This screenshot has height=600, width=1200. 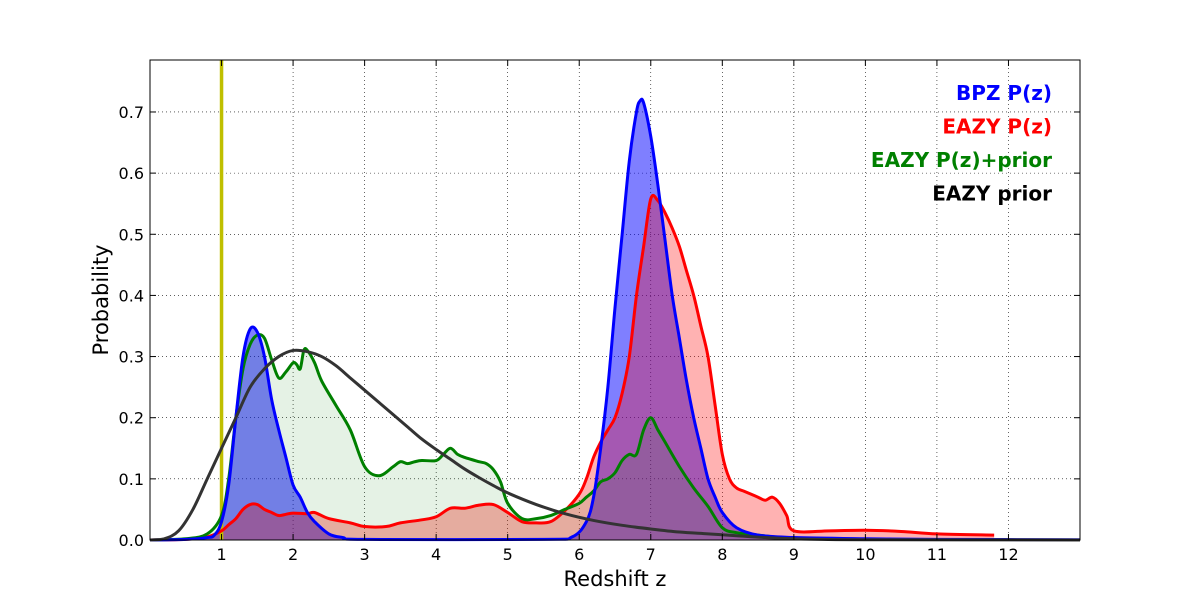 I want to click on x-tick-label: 5, so click(x=508, y=554).